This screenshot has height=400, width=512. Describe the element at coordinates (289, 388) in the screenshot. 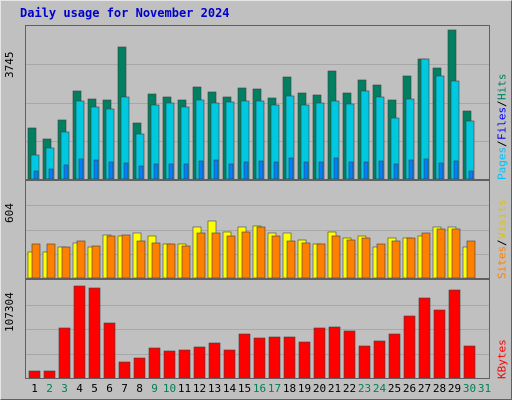

I see `x-tick-label: 18` at that location.